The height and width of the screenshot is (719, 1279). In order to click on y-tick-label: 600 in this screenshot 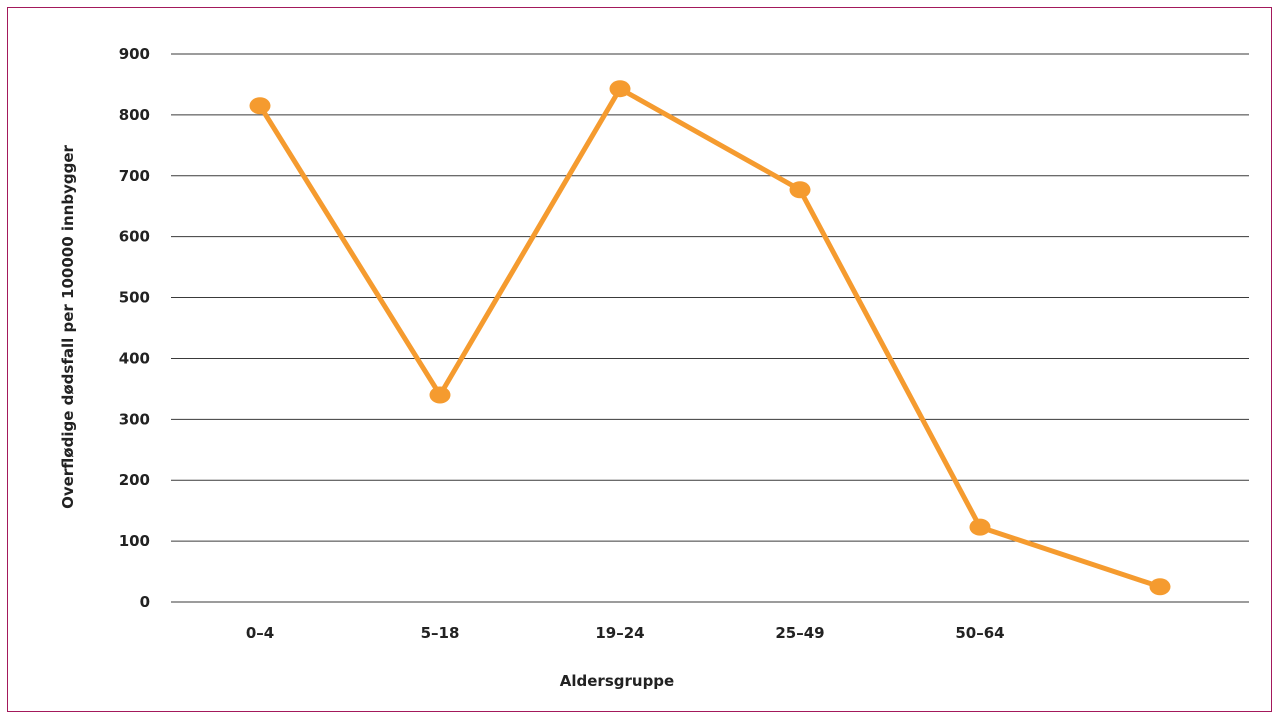, I will do `click(134, 237)`.